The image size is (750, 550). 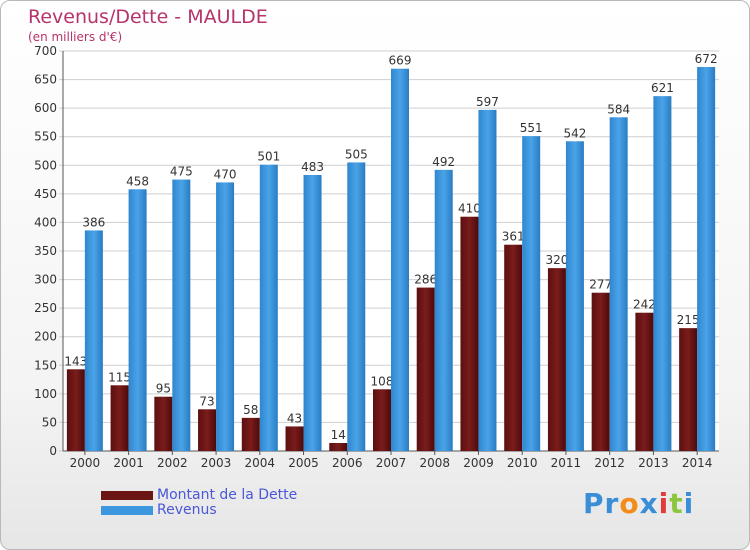 I want to click on y-tick-label: 700, so click(x=45, y=51).